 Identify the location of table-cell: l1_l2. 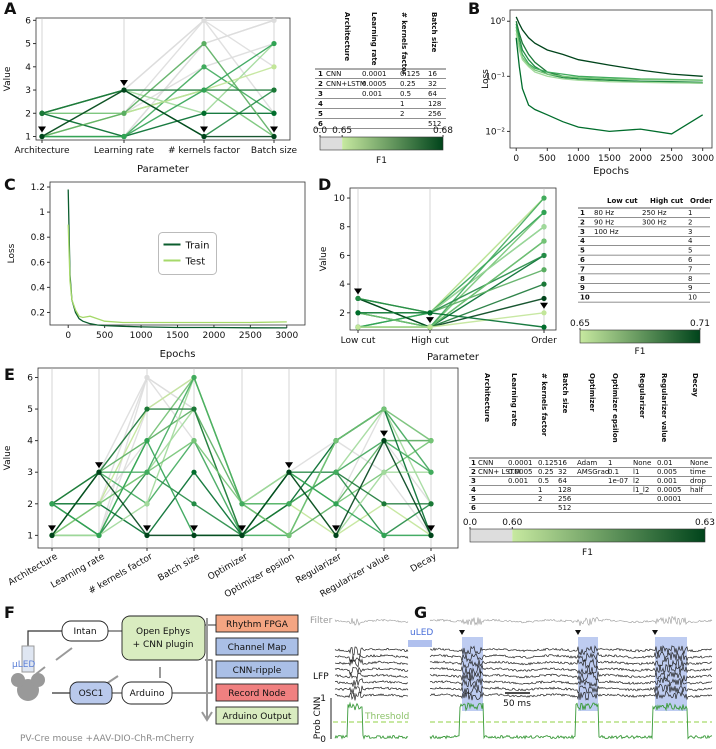
(641, 490).